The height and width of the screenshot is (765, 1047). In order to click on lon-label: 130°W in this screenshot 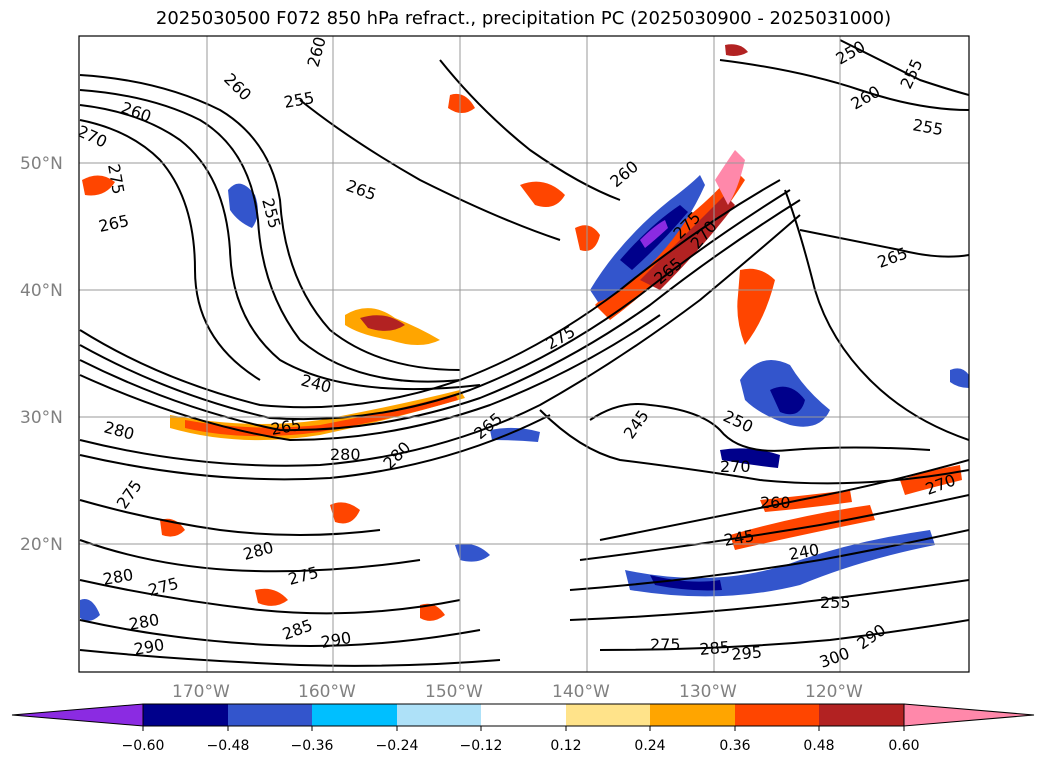, I will do `click(708, 692)`.